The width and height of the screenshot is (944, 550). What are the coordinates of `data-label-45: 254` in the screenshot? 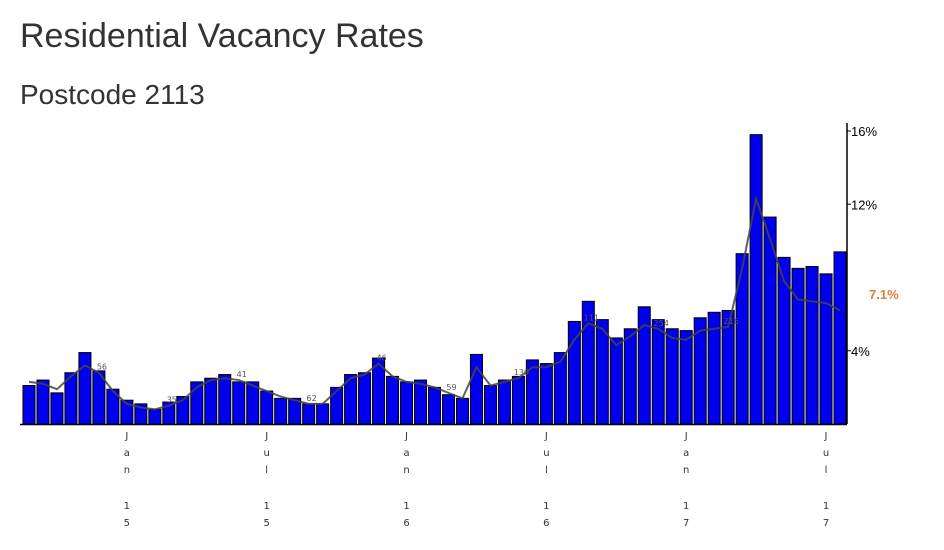 It's located at (661, 323).